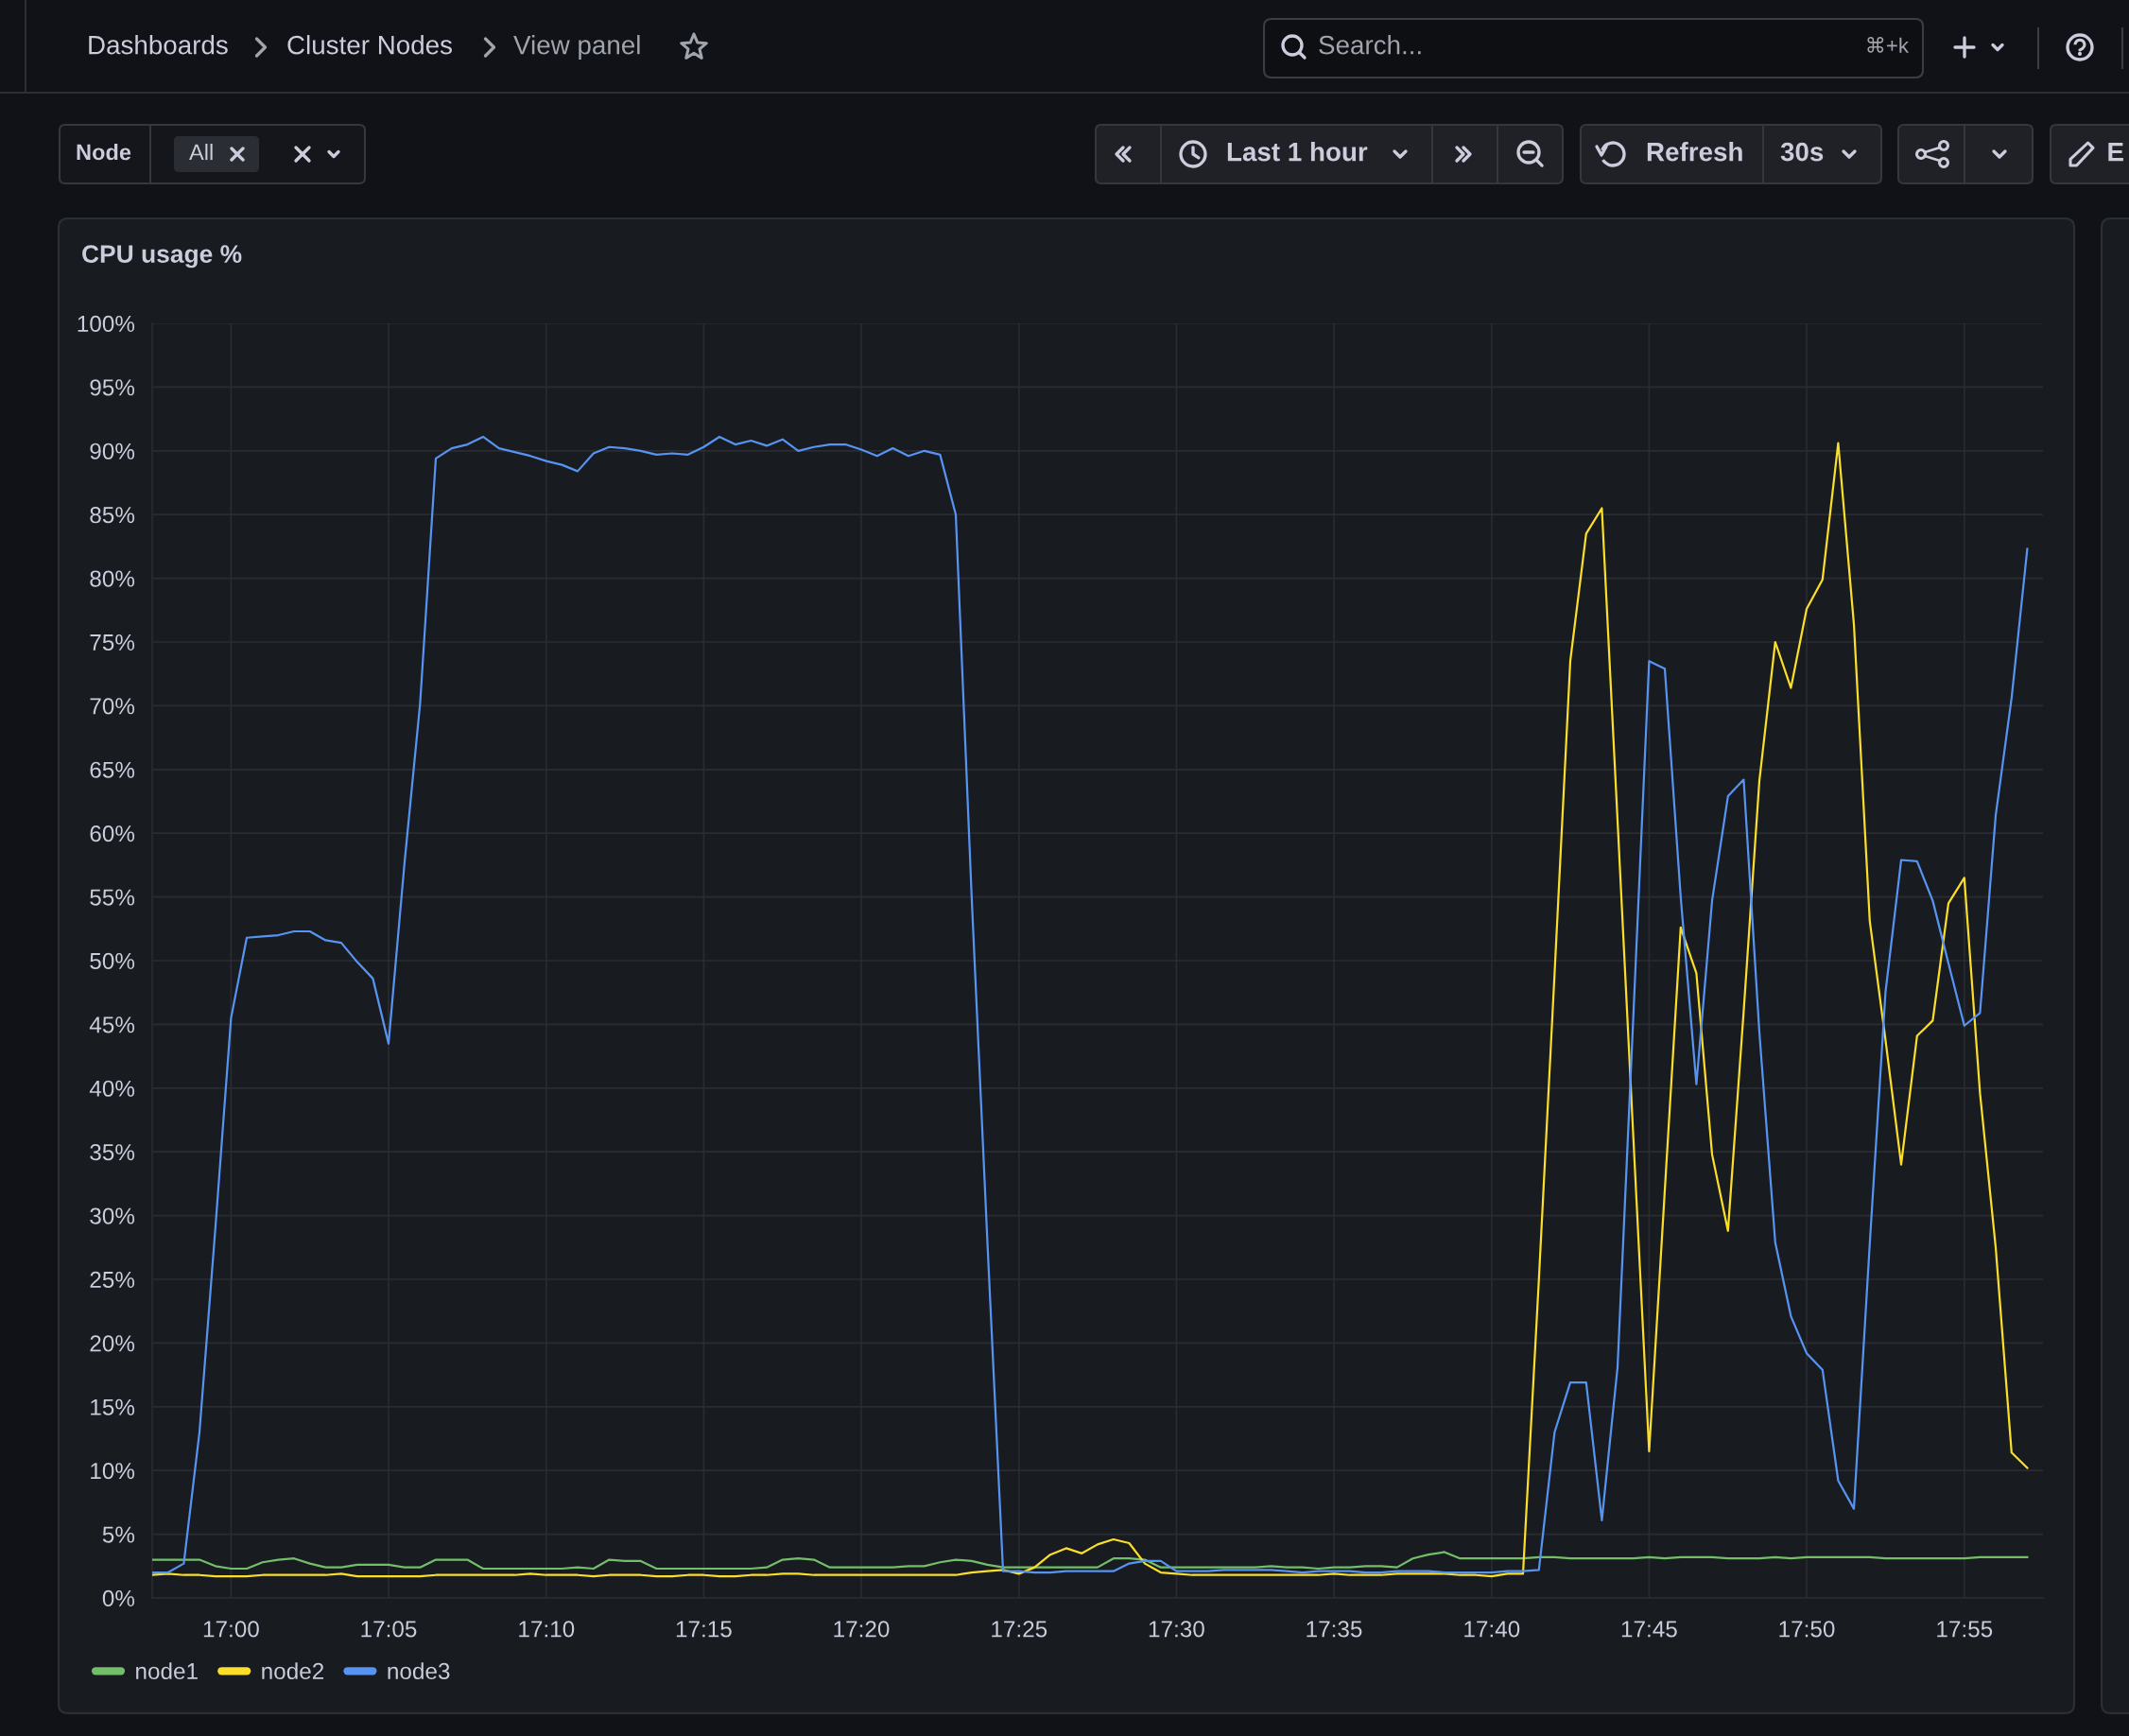 Image resolution: width=2129 pixels, height=1736 pixels. I want to click on x-tick-label: 17:05, so click(389, 1629).